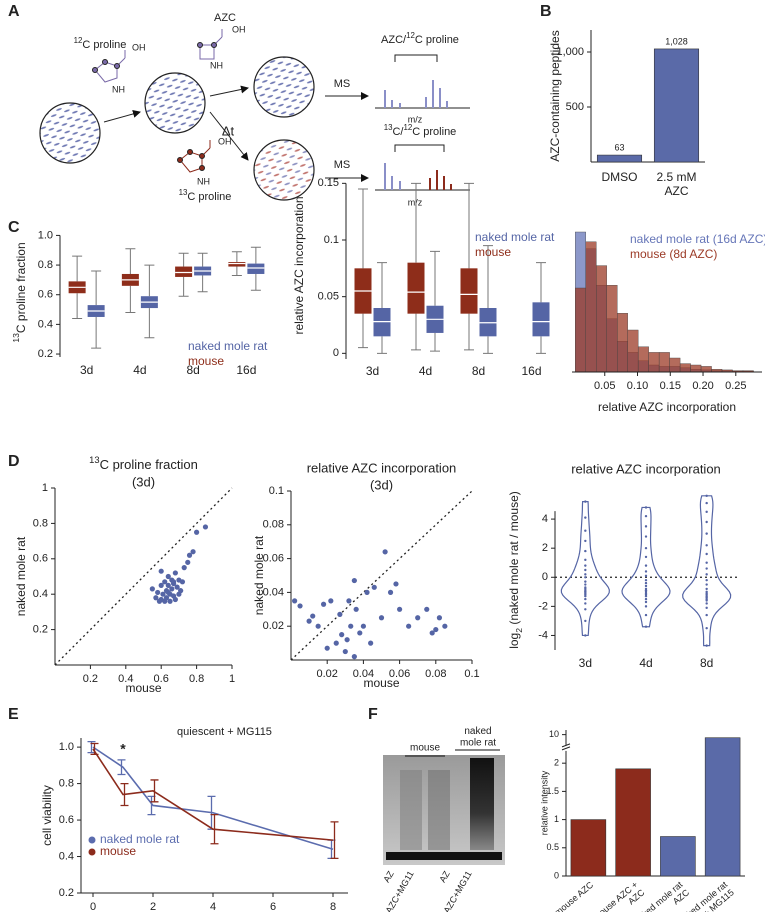  Describe the element at coordinates (478, 371) in the screenshot. I see `x-tick-label: 8d` at that location.